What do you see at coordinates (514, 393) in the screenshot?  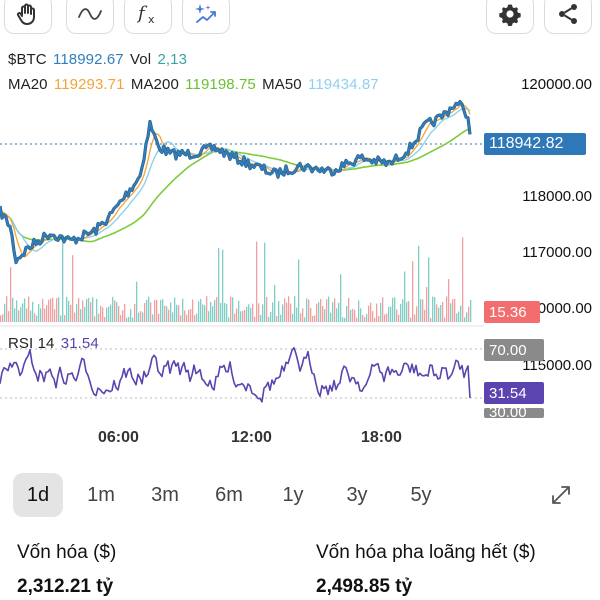 I see `rsi-value-tag: 31.54` at bounding box center [514, 393].